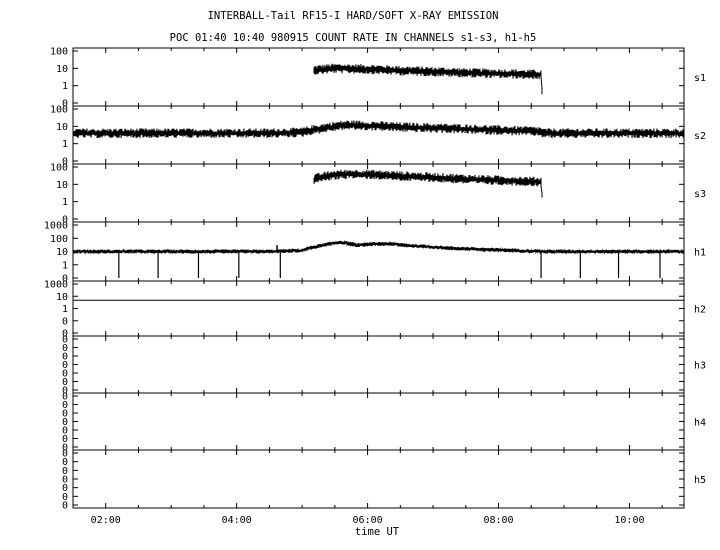  Describe the element at coordinates (378, 129) in the screenshot. I see `series-line-s2` at that location.